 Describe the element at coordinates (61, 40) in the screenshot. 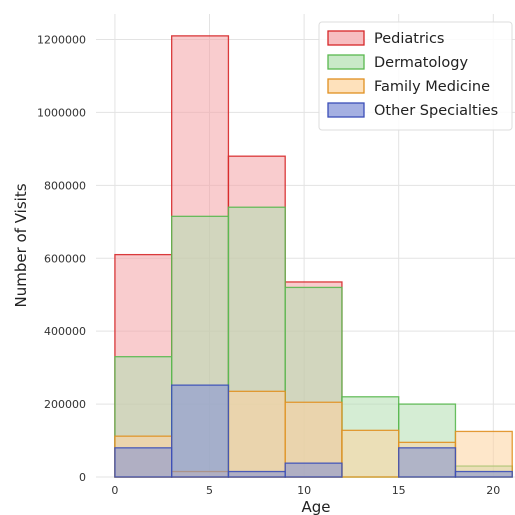

I see `y-tick-label: 1200000` at that location.